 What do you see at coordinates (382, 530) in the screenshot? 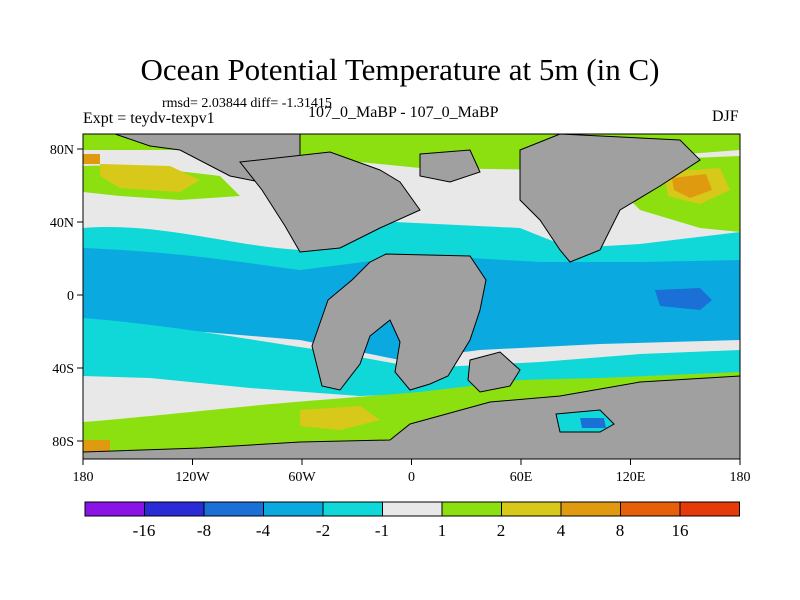
I see `colorbar-label: -1` at bounding box center [382, 530].